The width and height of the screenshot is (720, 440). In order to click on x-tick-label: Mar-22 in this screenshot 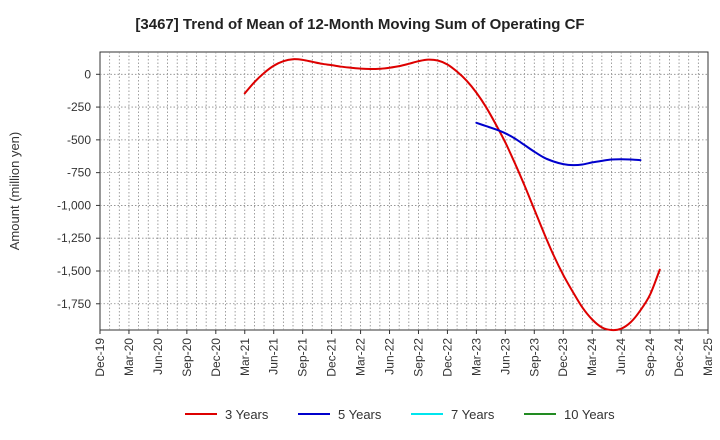, I will do `click(361, 357)`.